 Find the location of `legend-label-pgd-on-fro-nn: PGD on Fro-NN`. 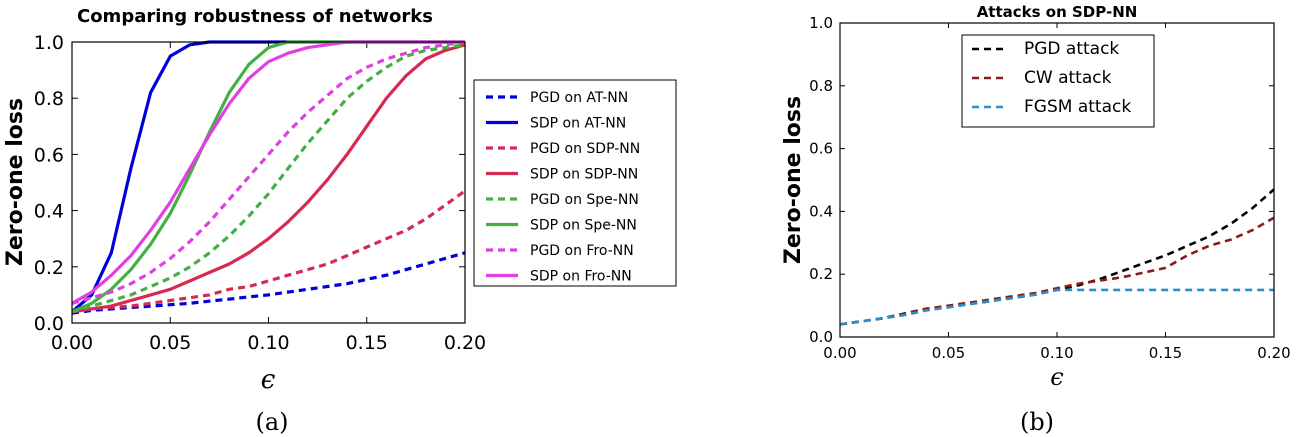

legend-label-pgd-on-fro-nn: PGD on Fro-NN is located at coordinates (582, 251).